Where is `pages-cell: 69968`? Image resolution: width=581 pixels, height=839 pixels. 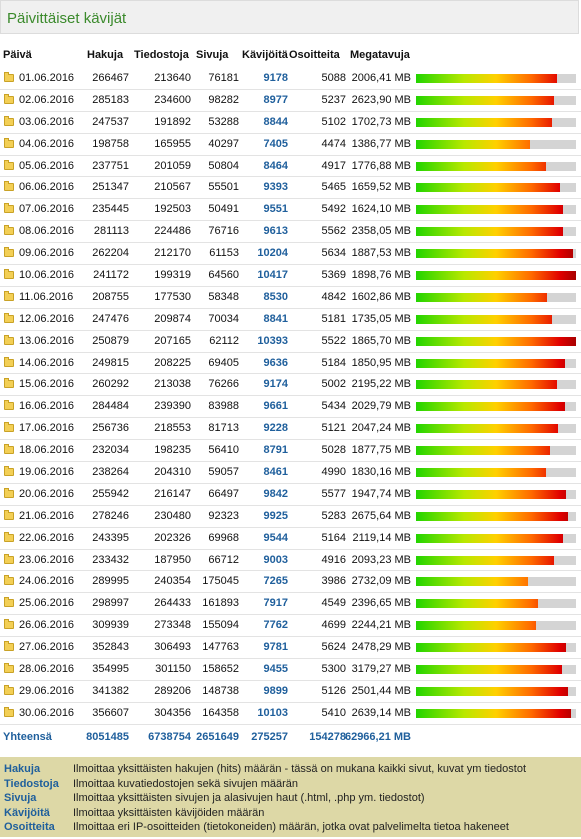
pages-cell: 69968 is located at coordinates (223, 537).